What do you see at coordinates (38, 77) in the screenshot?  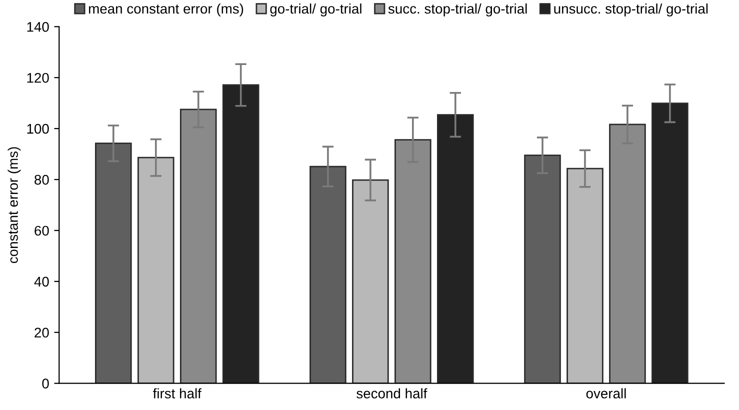 I see `y-tick-label: 120` at bounding box center [38, 77].